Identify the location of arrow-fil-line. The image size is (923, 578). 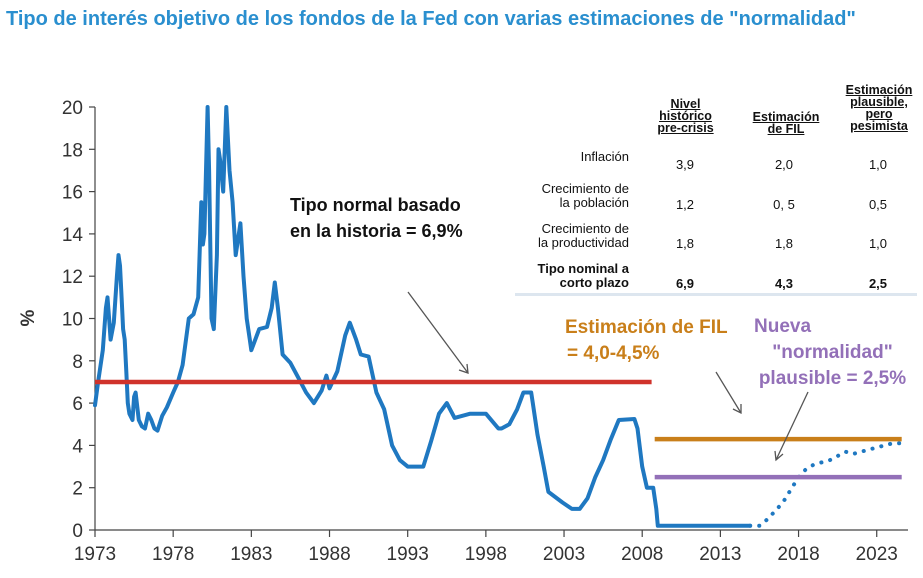
(728, 392).